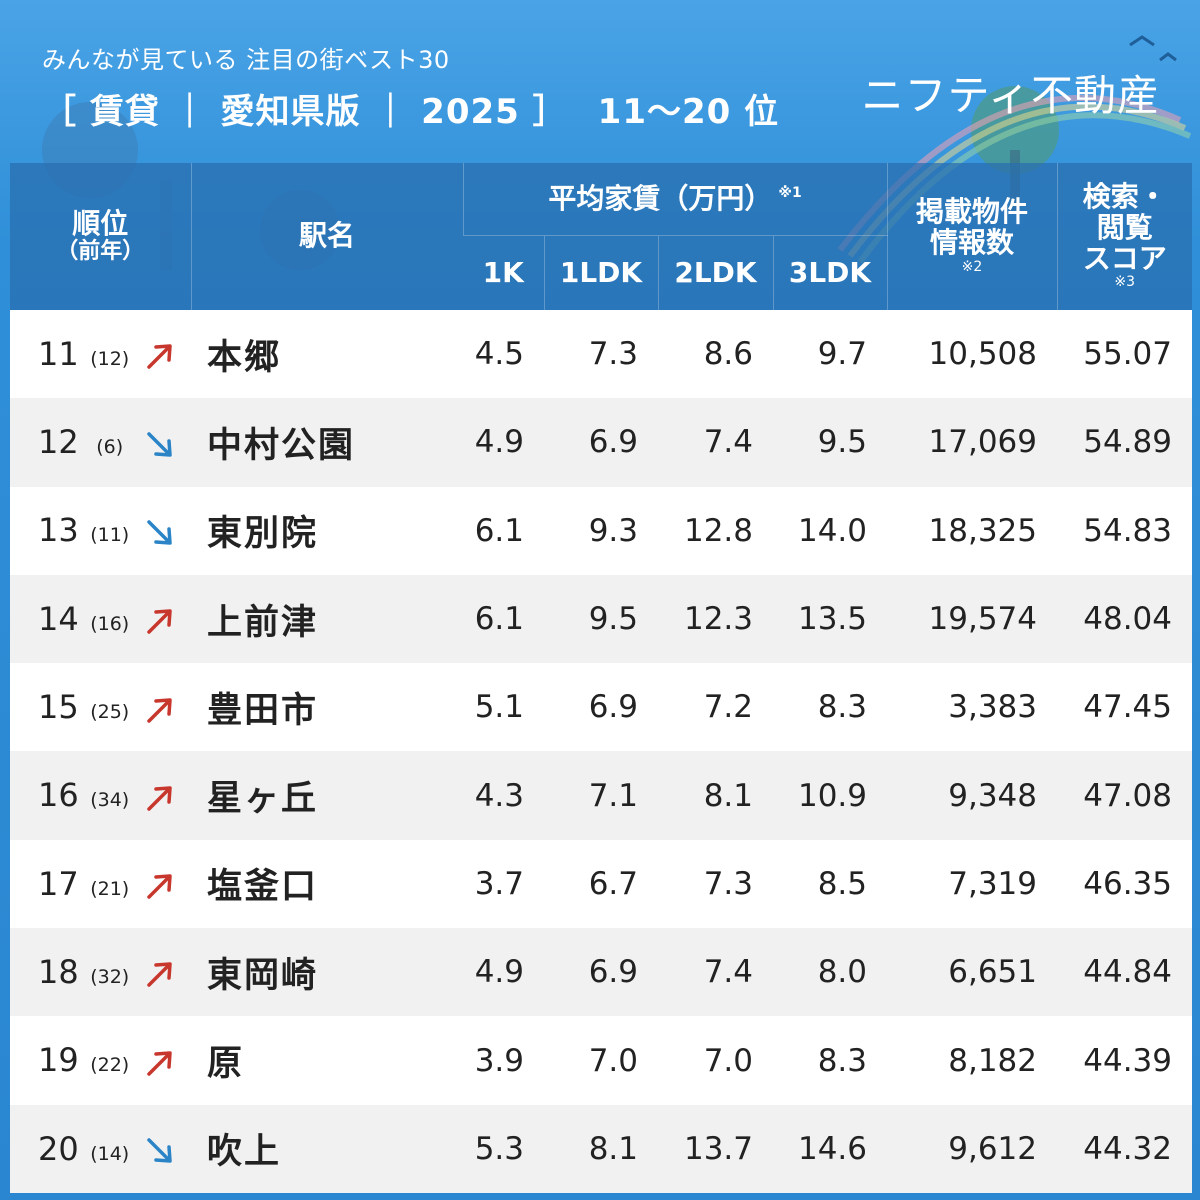 Image resolution: width=1200 pixels, height=1200 pixels. What do you see at coordinates (327, 707) in the screenshot?
I see `station-name: 豊田市` at bounding box center [327, 707].